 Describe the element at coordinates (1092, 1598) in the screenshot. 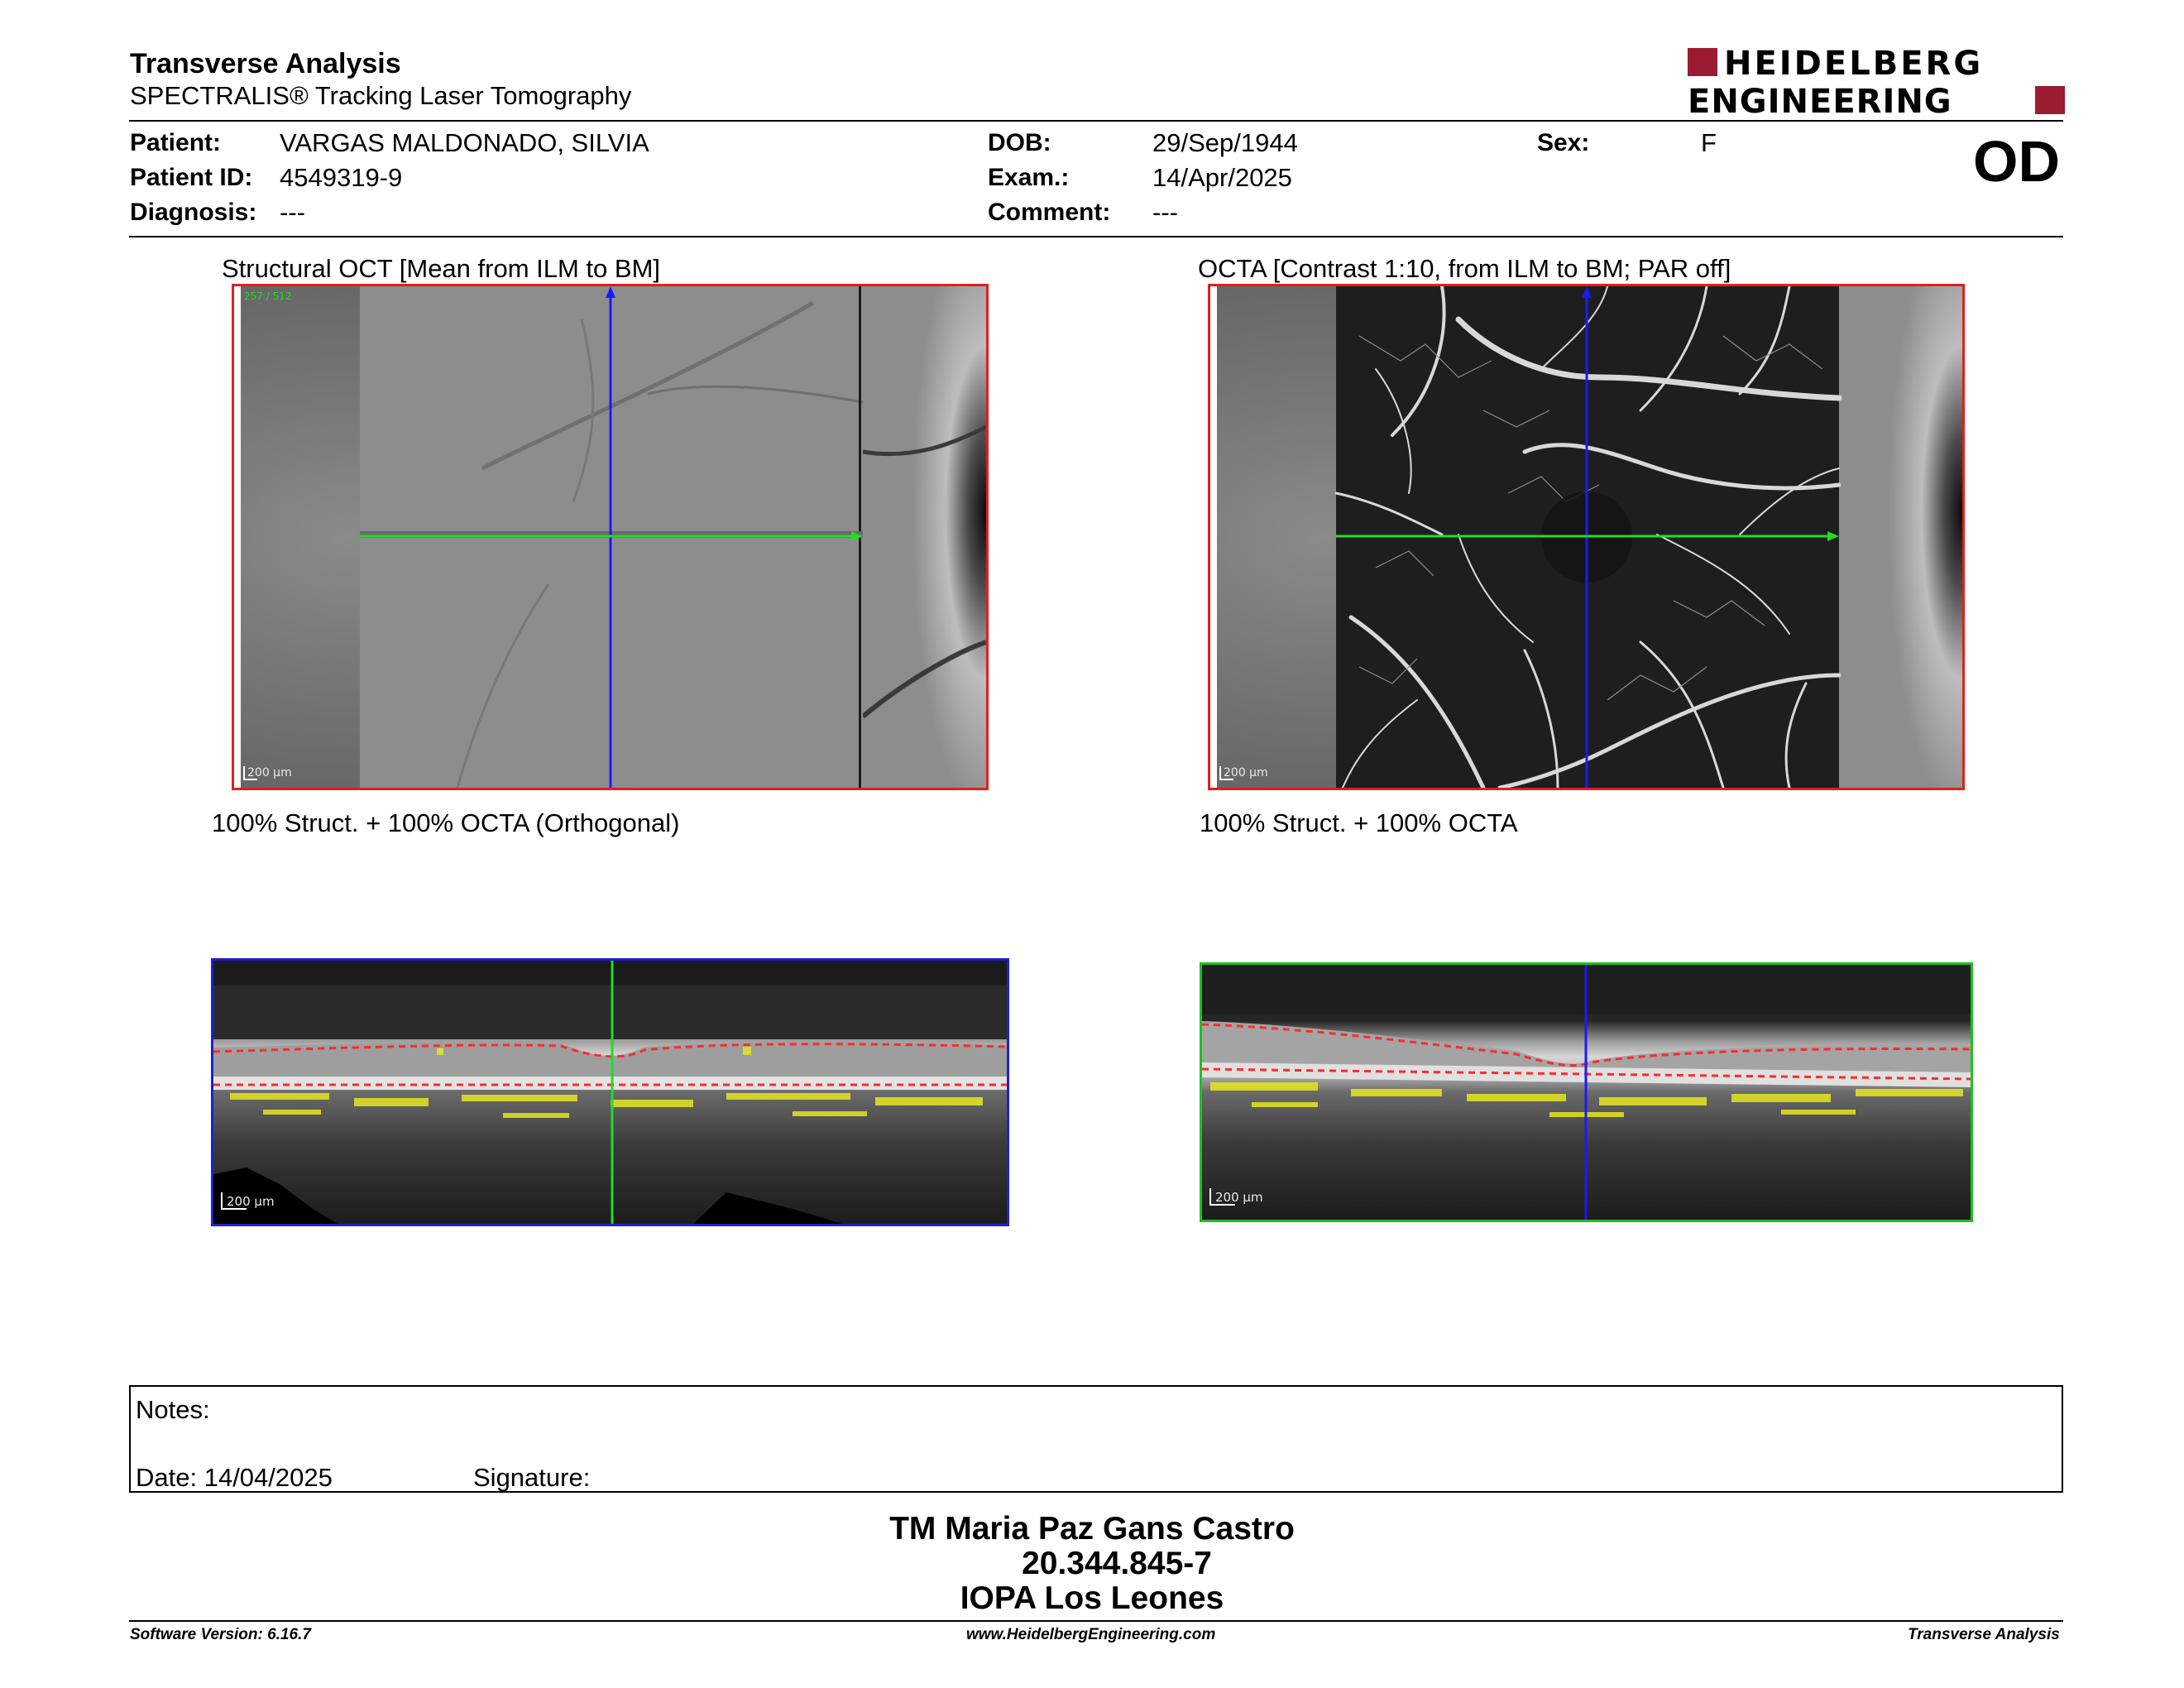

I see `signer-institution: IOPA Los Leones` at that location.